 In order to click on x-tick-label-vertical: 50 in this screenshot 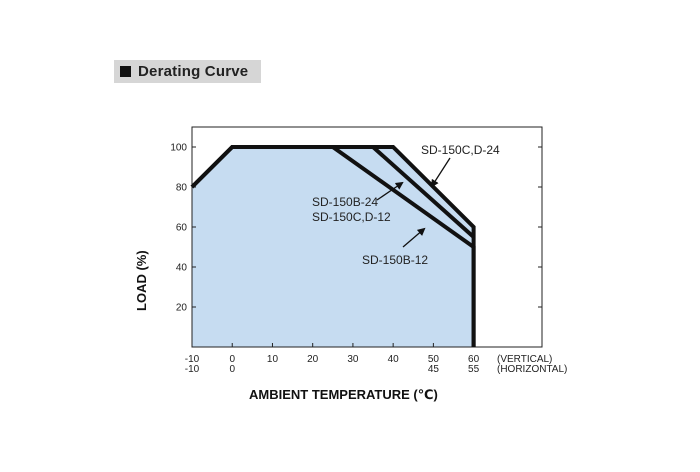, I will do `click(434, 359)`.